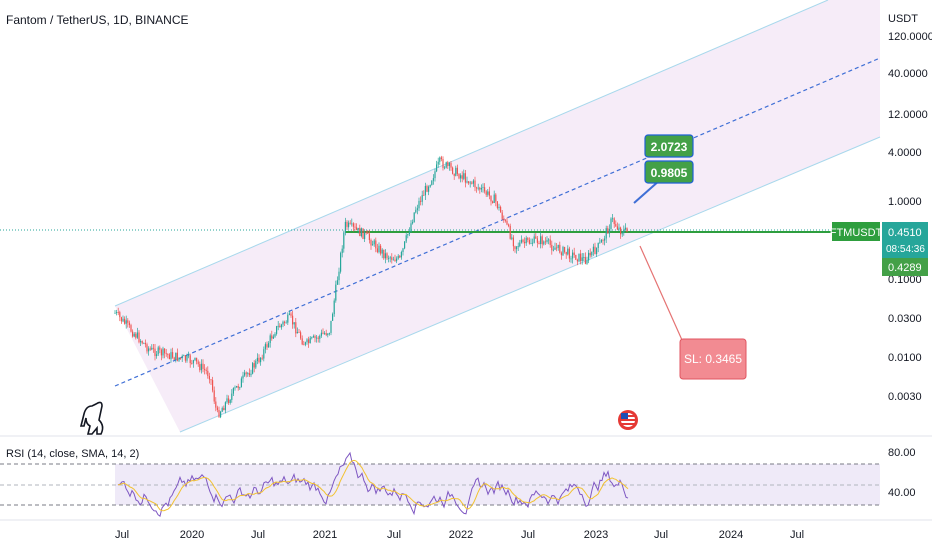 This screenshot has width=932, height=555. Describe the element at coordinates (325, 535) in the screenshot. I see `time-tick-label: 2021` at that location.